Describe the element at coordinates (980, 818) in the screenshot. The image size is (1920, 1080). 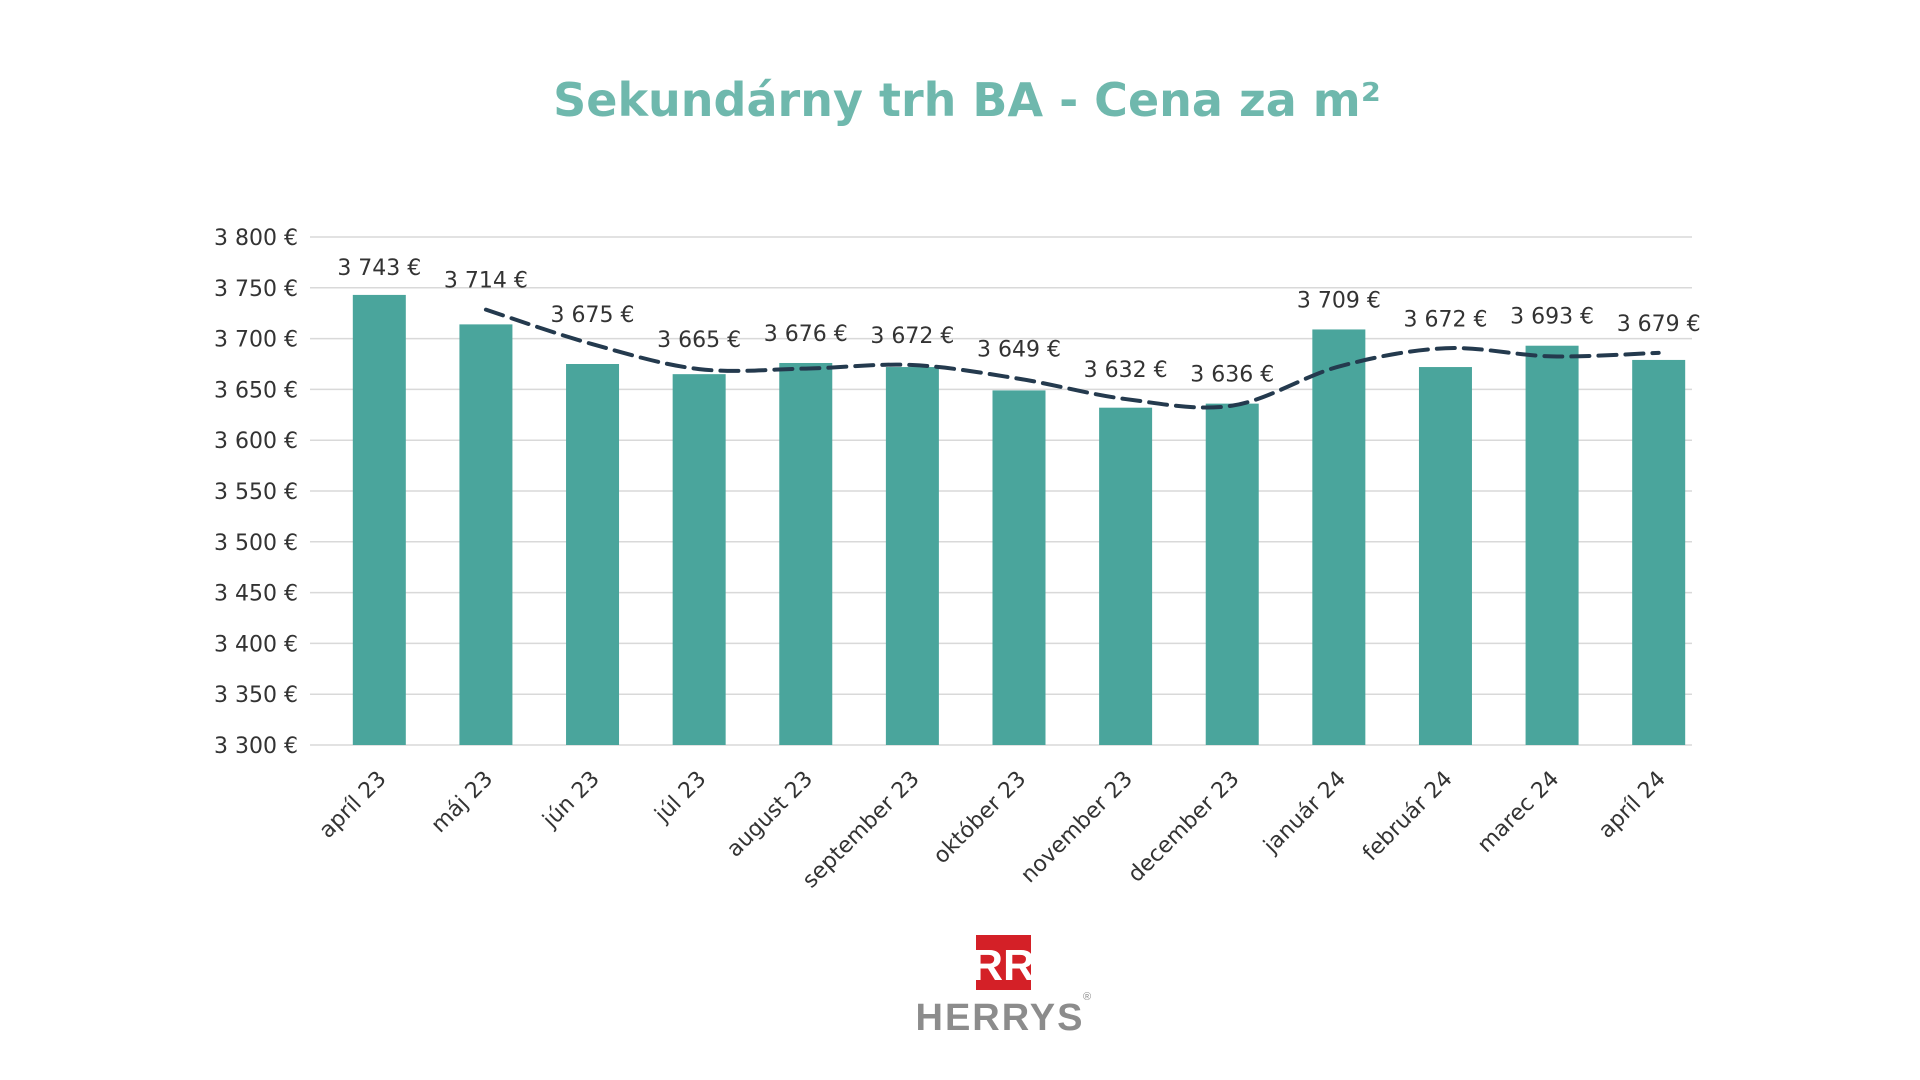
I see `x-tick-label: október 23` at that location.